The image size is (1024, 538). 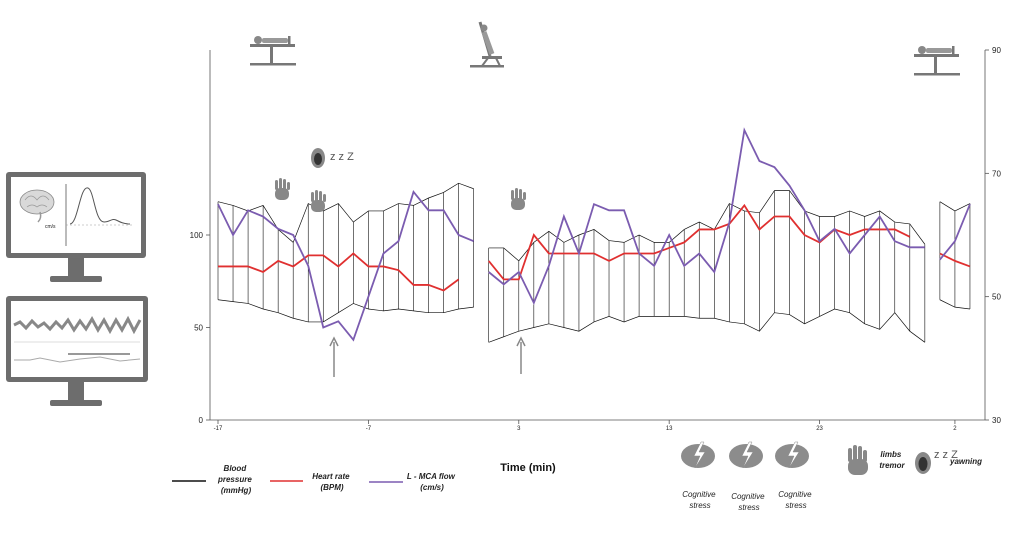 What do you see at coordinates (955, 429) in the screenshot?
I see `x-axis-tick-label: 2` at bounding box center [955, 429].